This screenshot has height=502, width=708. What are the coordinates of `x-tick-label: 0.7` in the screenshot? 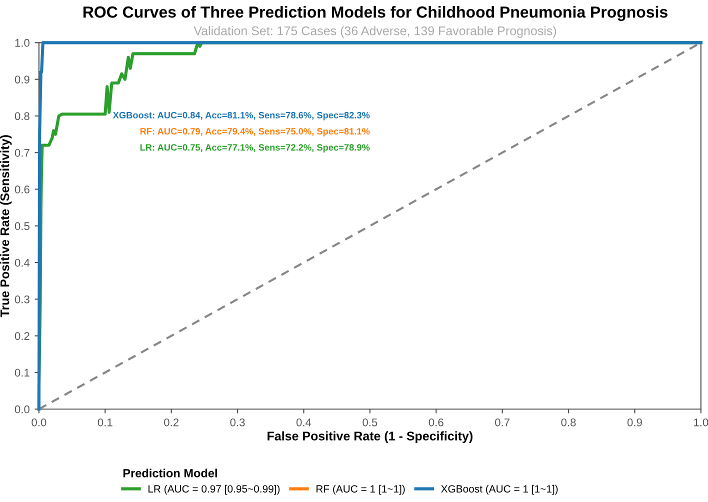 It's located at (502, 422).